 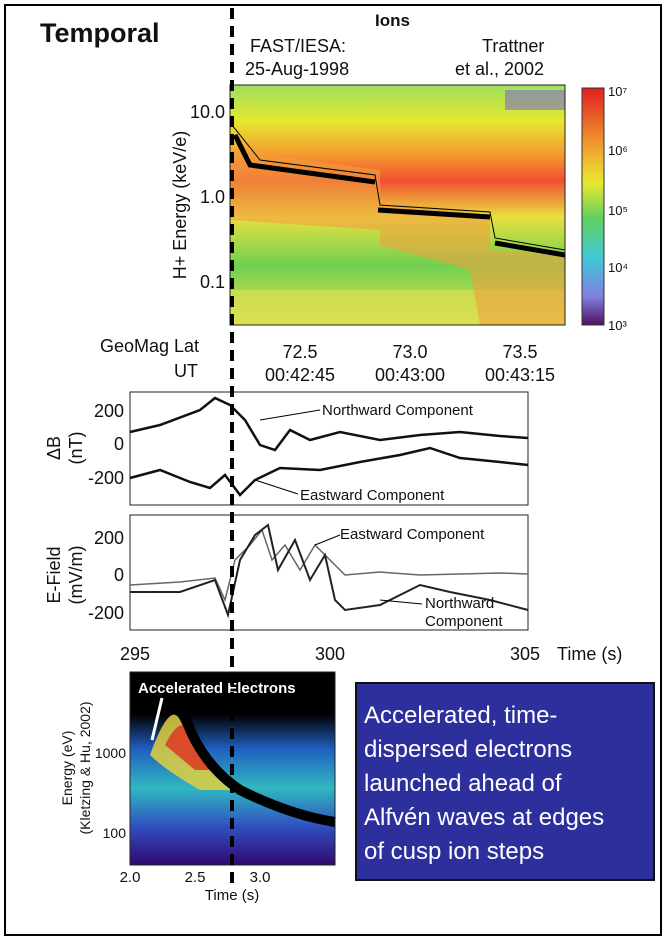 What do you see at coordinates (397, 205) in the screenshot?
I see `ion-spectrogram` at bounding box center [397, 205].